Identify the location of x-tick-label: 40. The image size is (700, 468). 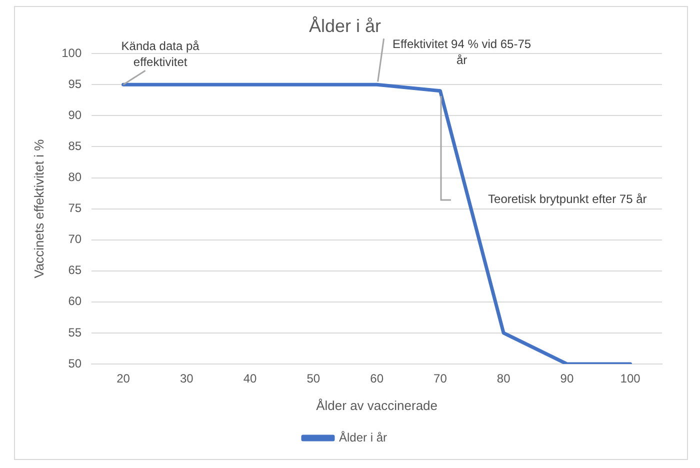
(250, 379).